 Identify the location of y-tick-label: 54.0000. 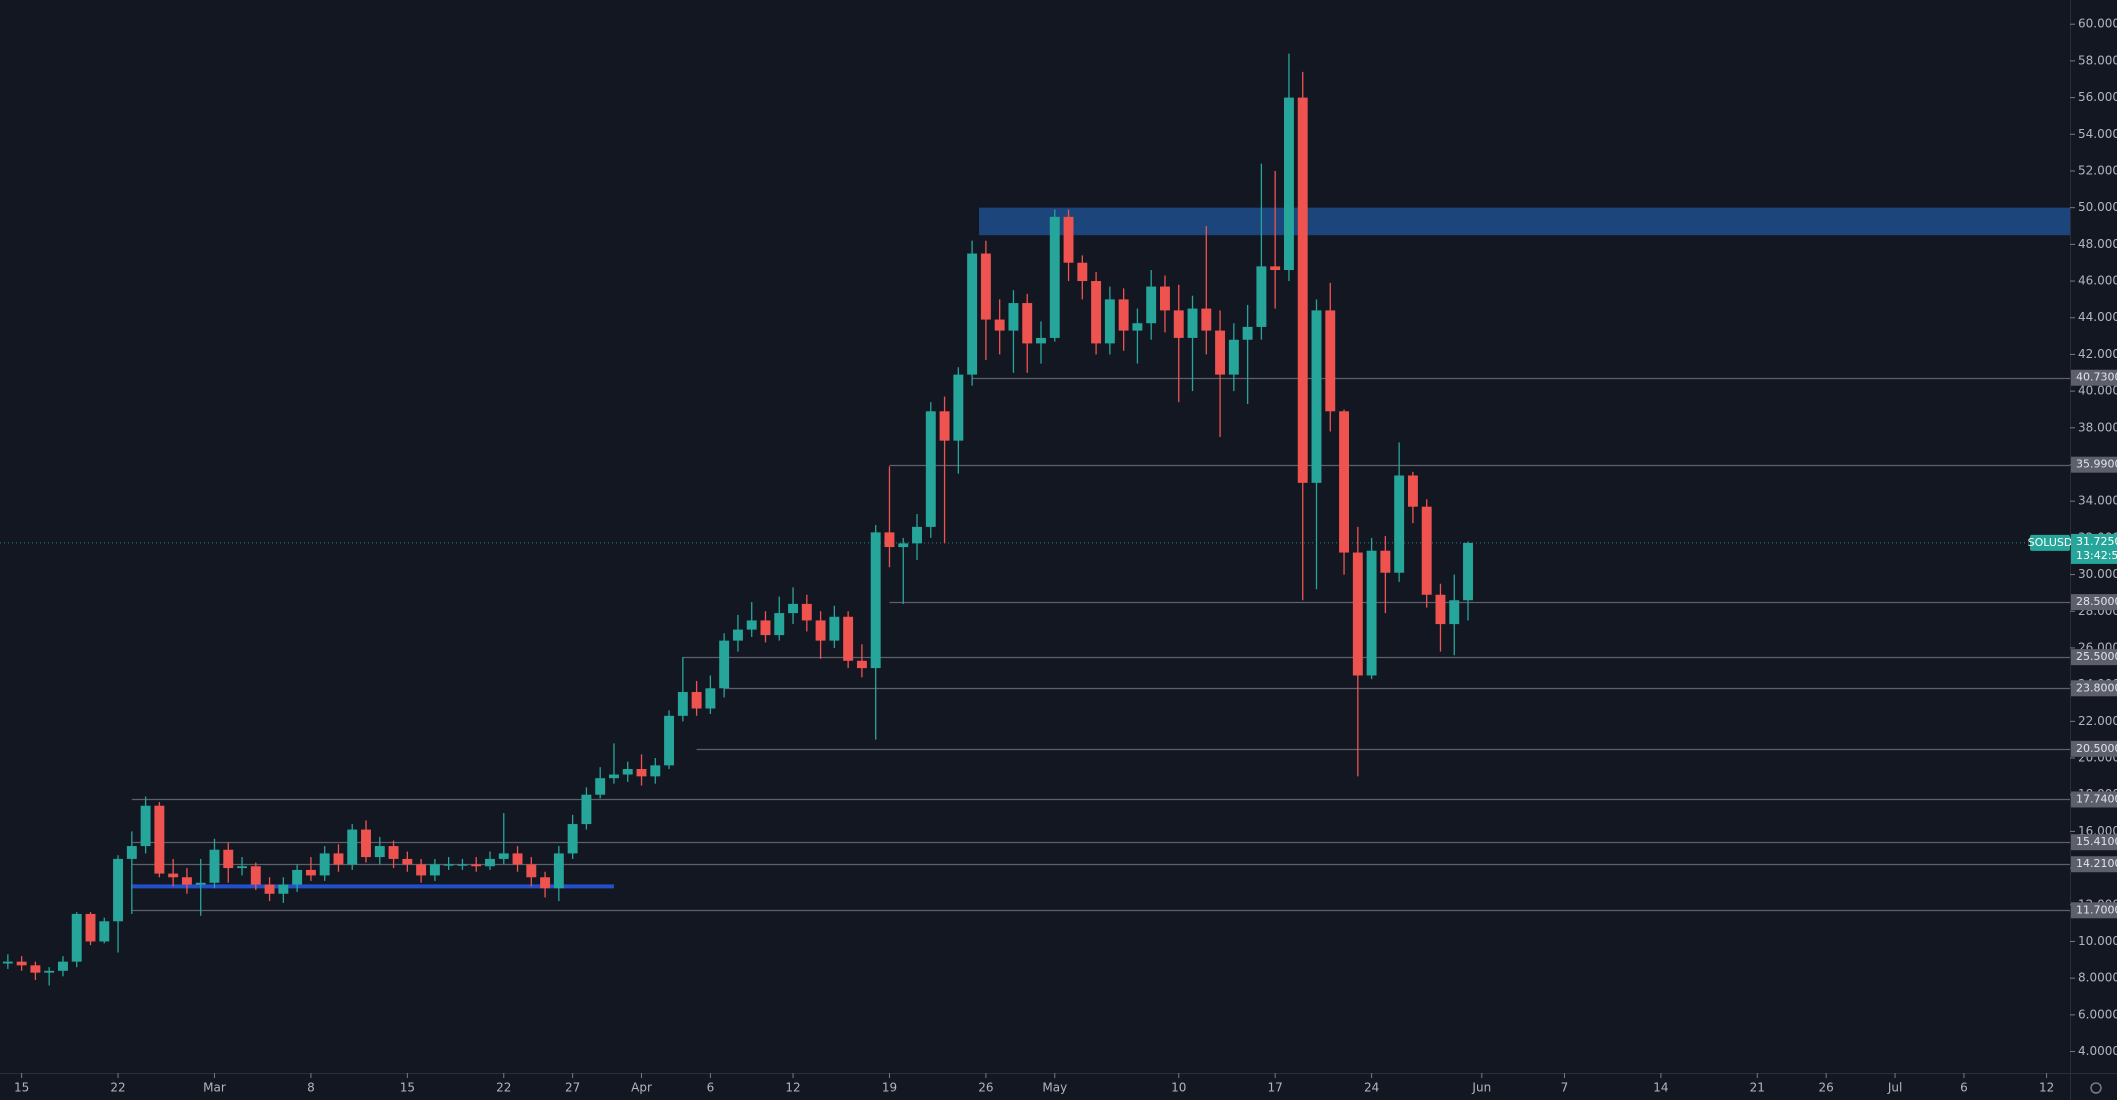
(2097, 134).